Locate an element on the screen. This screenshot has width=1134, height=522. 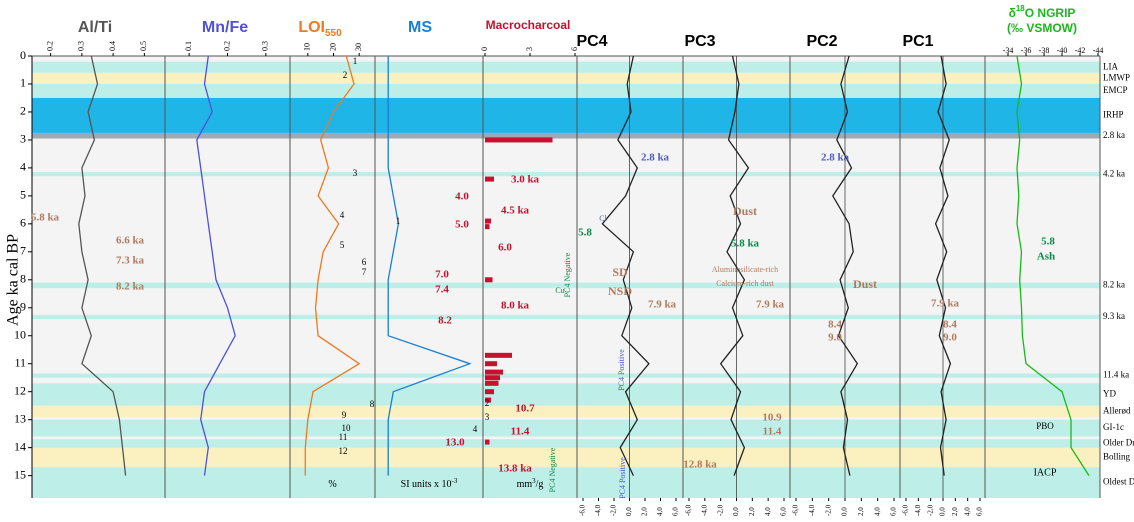
annotation: 10.7 is located at coordinates (525, 409).